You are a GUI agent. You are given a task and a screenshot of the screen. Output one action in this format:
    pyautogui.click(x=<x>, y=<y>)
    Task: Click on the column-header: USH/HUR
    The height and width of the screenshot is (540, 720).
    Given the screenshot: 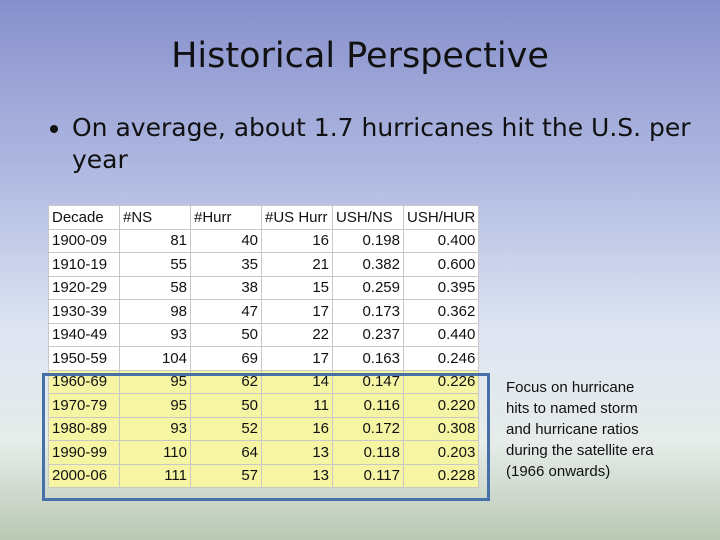 What is the action you would take?
    pyautogui.click(x=441, y=217)
    